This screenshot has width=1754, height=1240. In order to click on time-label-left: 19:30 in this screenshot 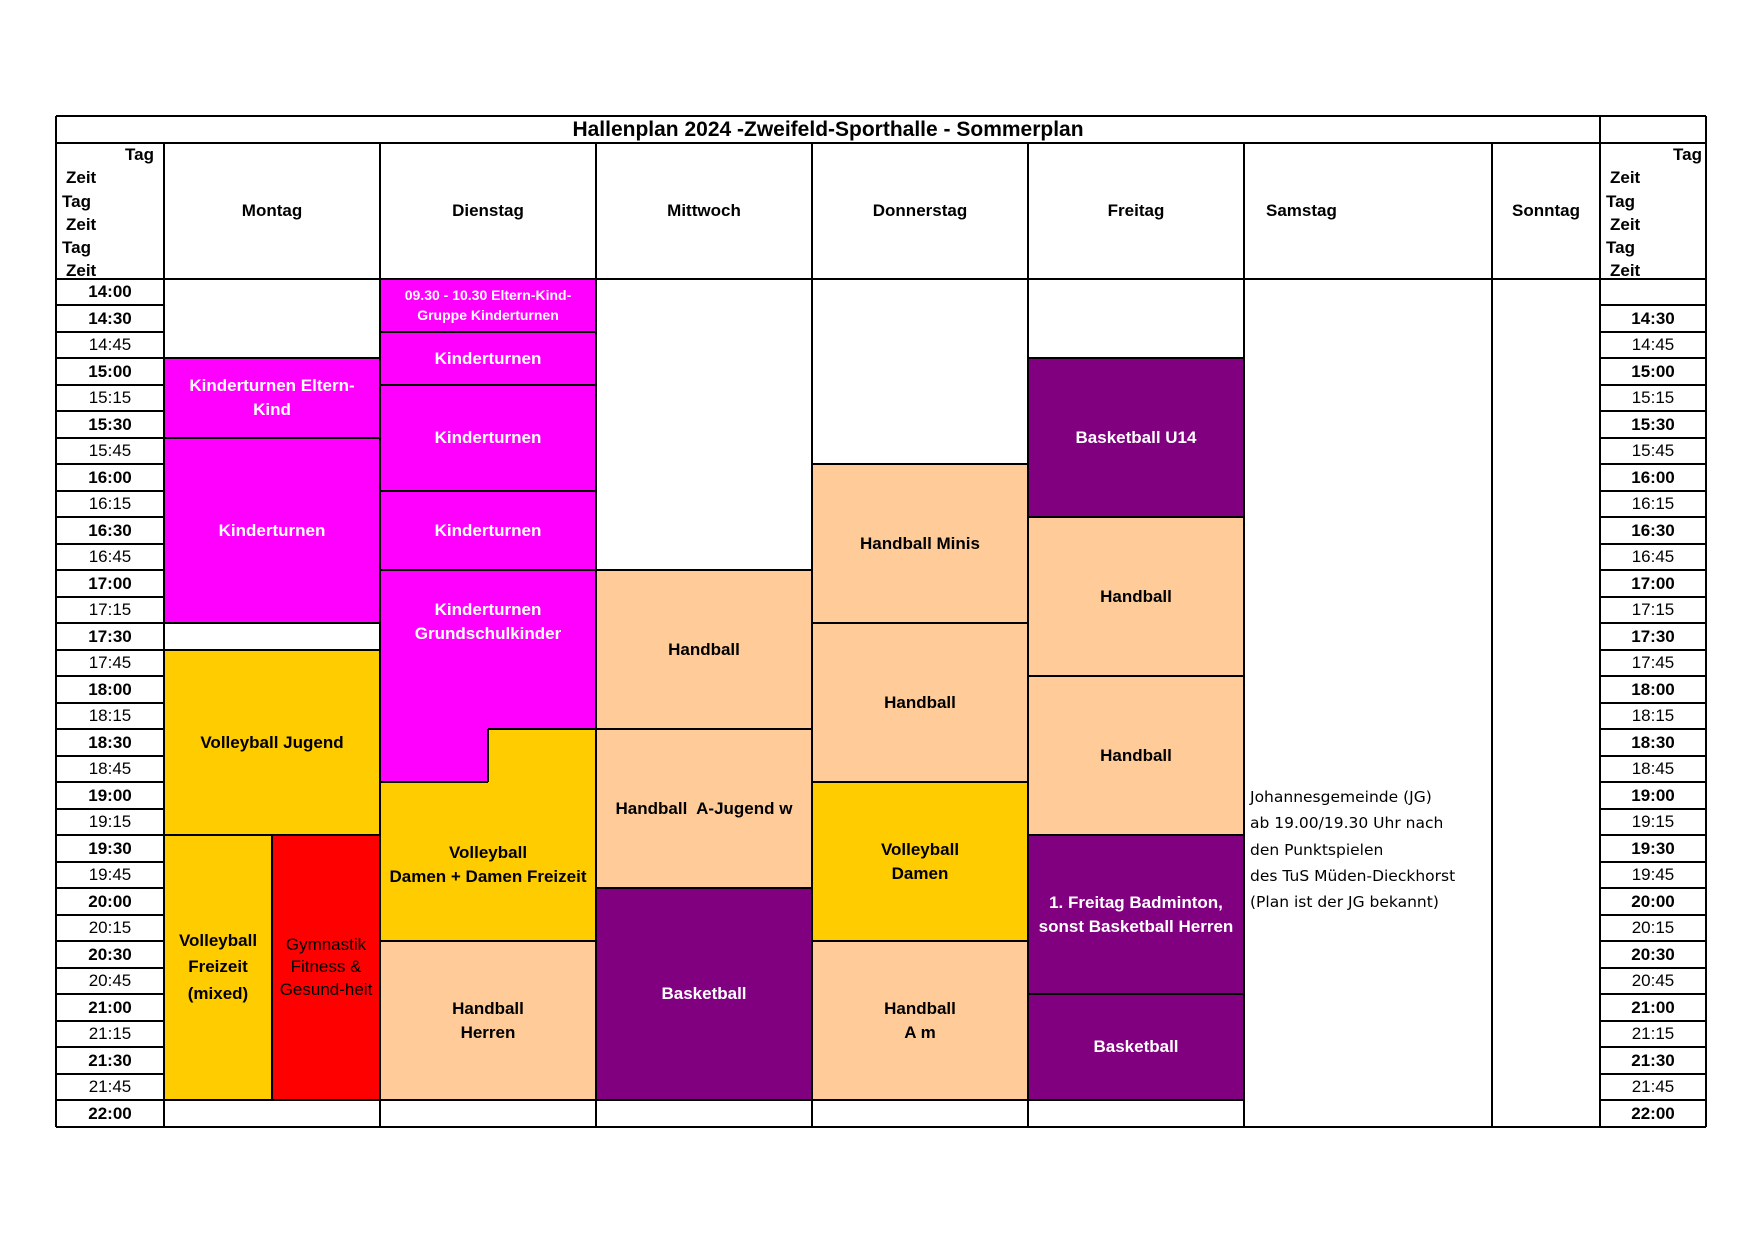, I will do `click(110, 848)`.